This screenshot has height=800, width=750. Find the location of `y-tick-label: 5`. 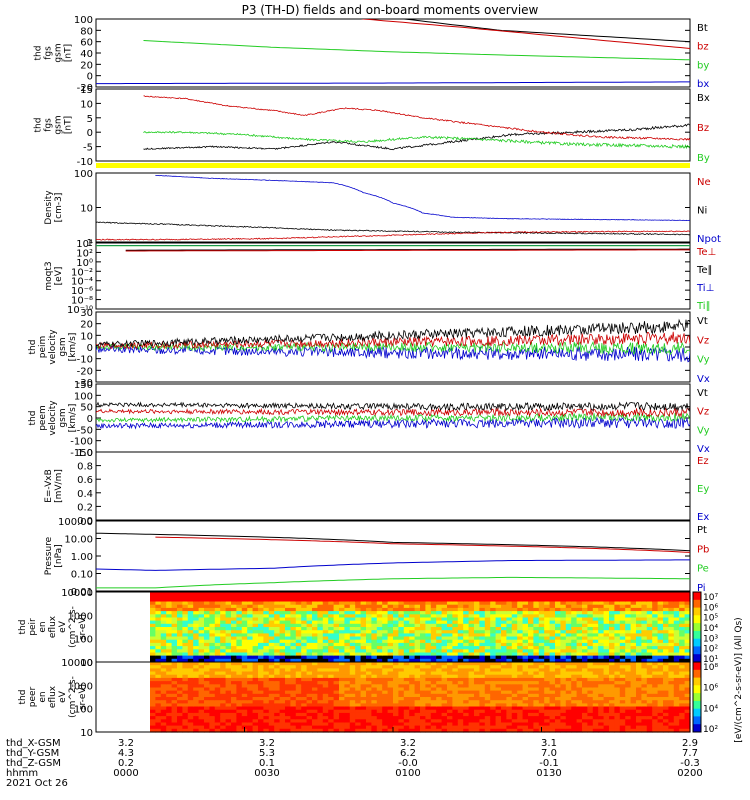

y-tick-label: 5 is located at coordinates (90, 119).